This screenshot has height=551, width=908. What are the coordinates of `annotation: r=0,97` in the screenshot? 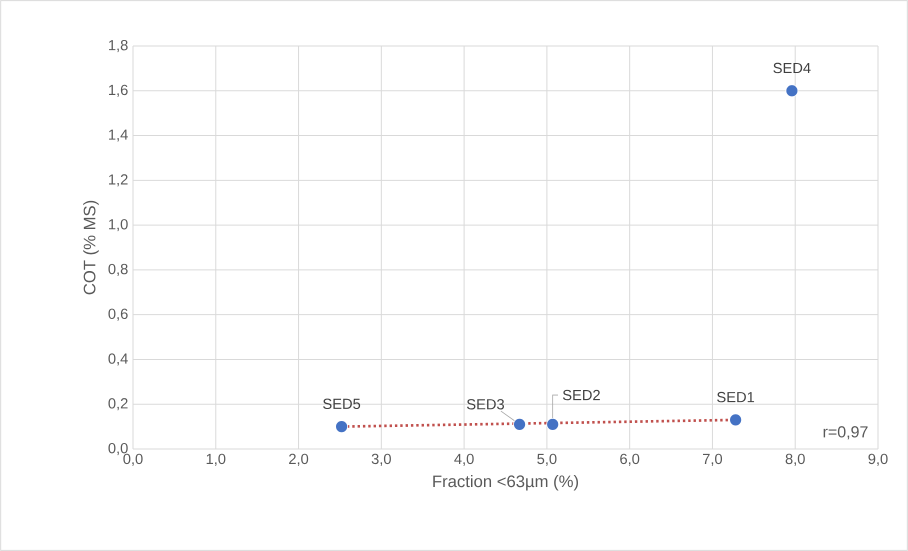 It's located at (846, 433).